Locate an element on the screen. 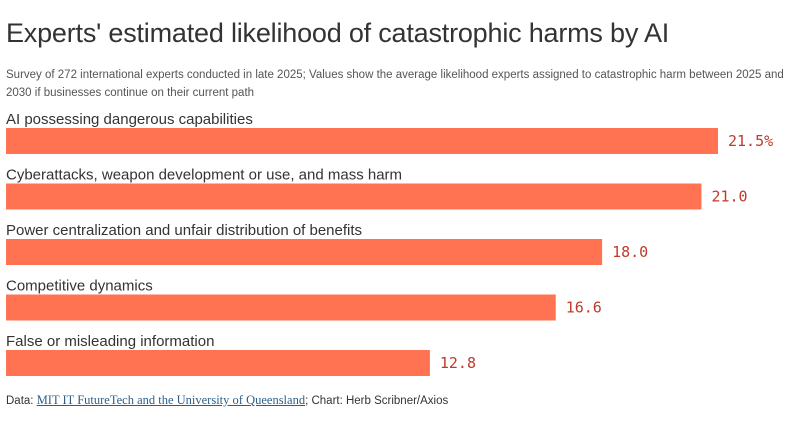 The image size is (807, 421). bar-competitive-dynamics is located at coordinates (281, 307).